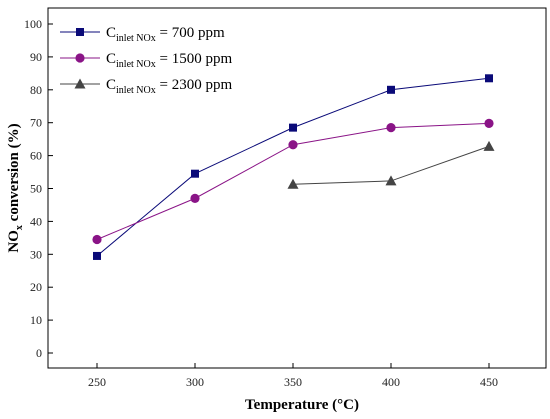 This screenshot has height=419, width=550. I want to click on y-axis-title: NOx conversion (%), so click(15, 187).